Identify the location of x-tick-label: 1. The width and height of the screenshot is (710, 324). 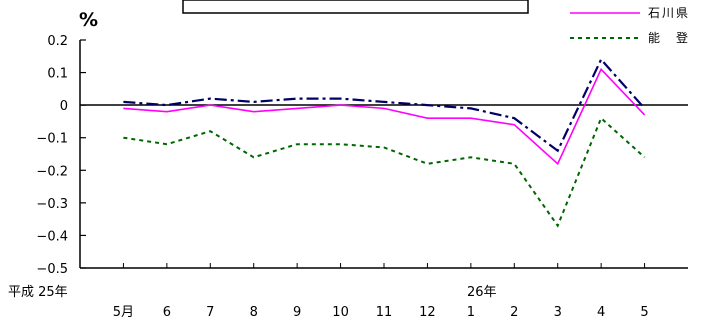
(471, 312).